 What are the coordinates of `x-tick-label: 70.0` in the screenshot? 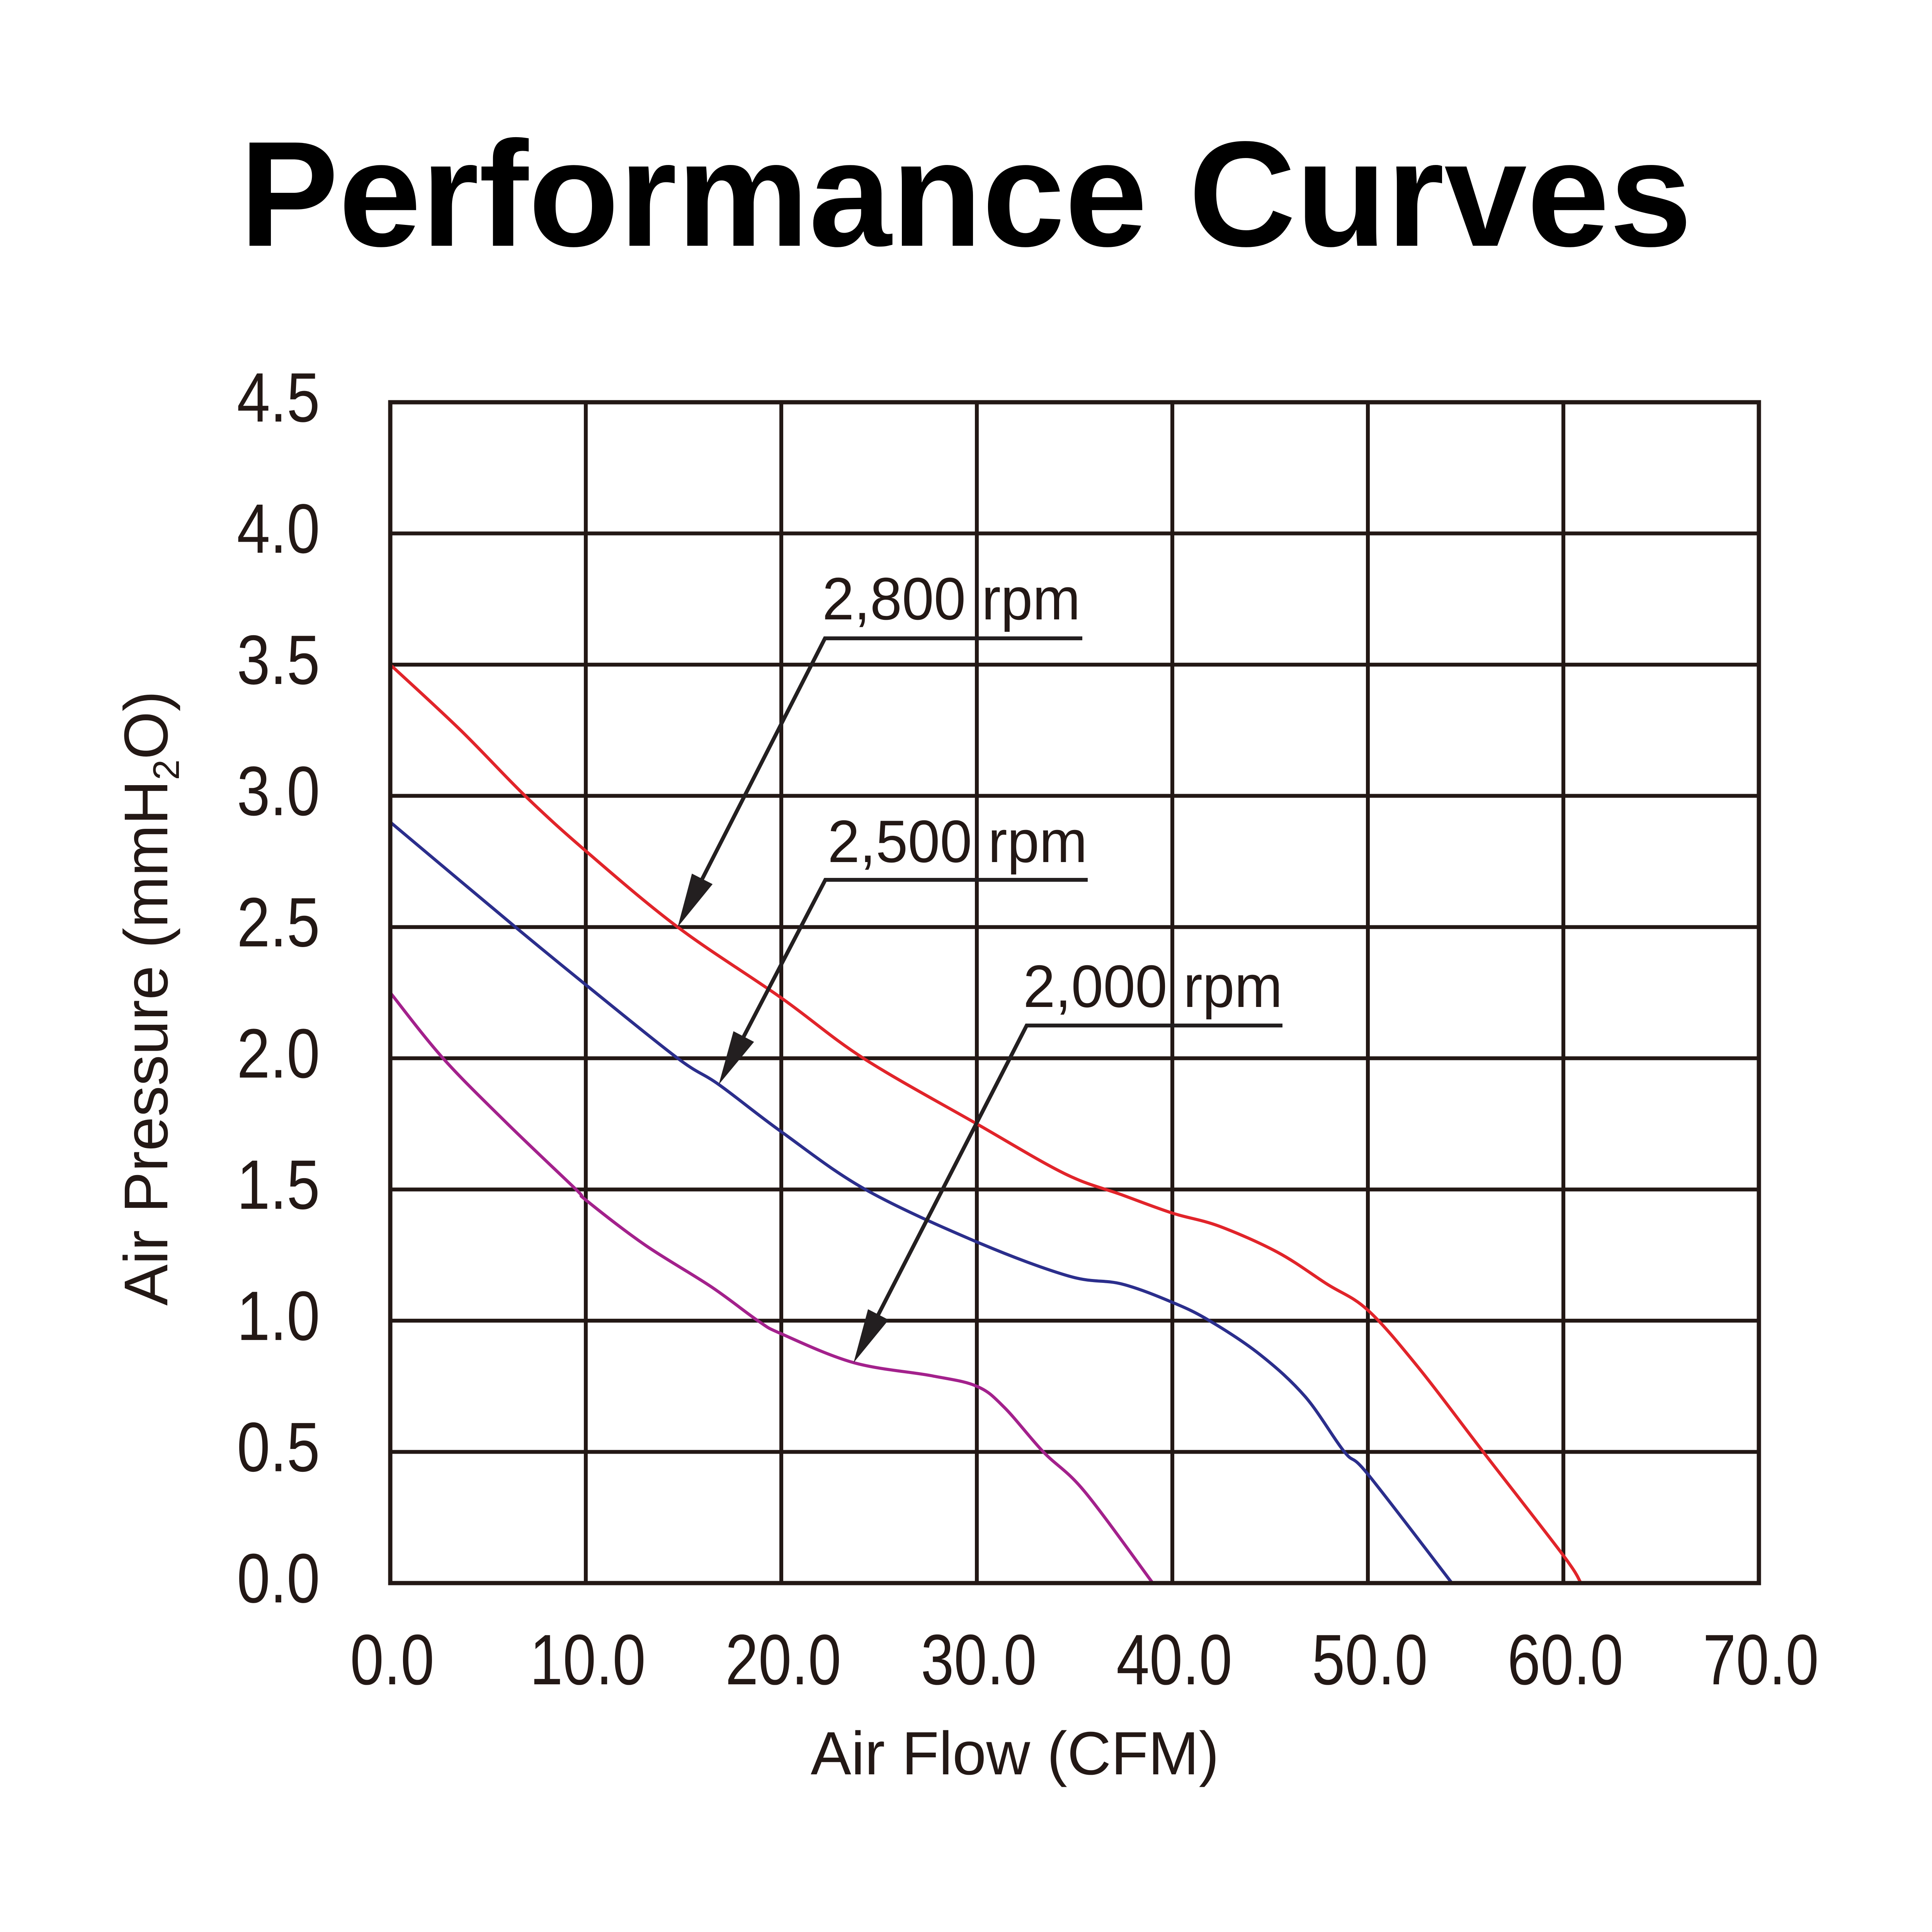 It's located at (1761, 1660).